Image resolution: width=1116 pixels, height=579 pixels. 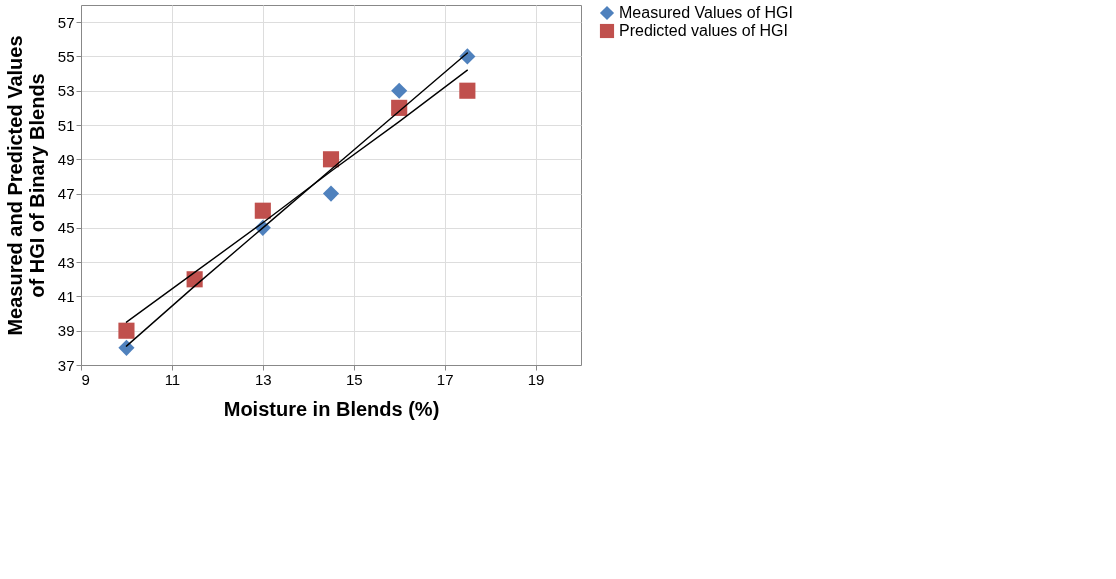 What do you see at coordinates (66, 365) in the screenshot?
I see `y-tick-label: 37` at bounding box center [66, 365].